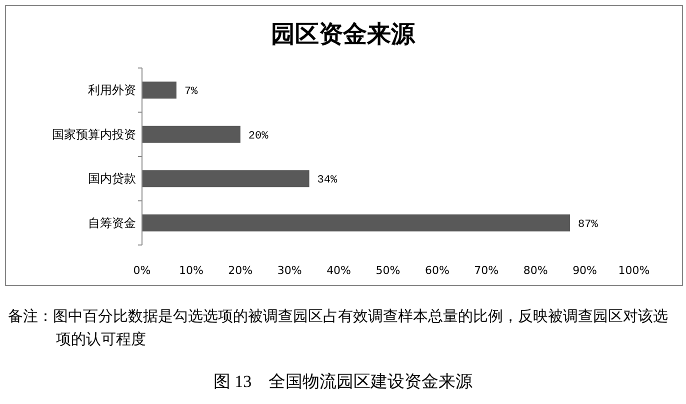  What do you see at coordinates (343, 382) in the screenshot?
I see `caption: 图 13 全国物流园区建设资金来源` at bounding box center [343, 382].